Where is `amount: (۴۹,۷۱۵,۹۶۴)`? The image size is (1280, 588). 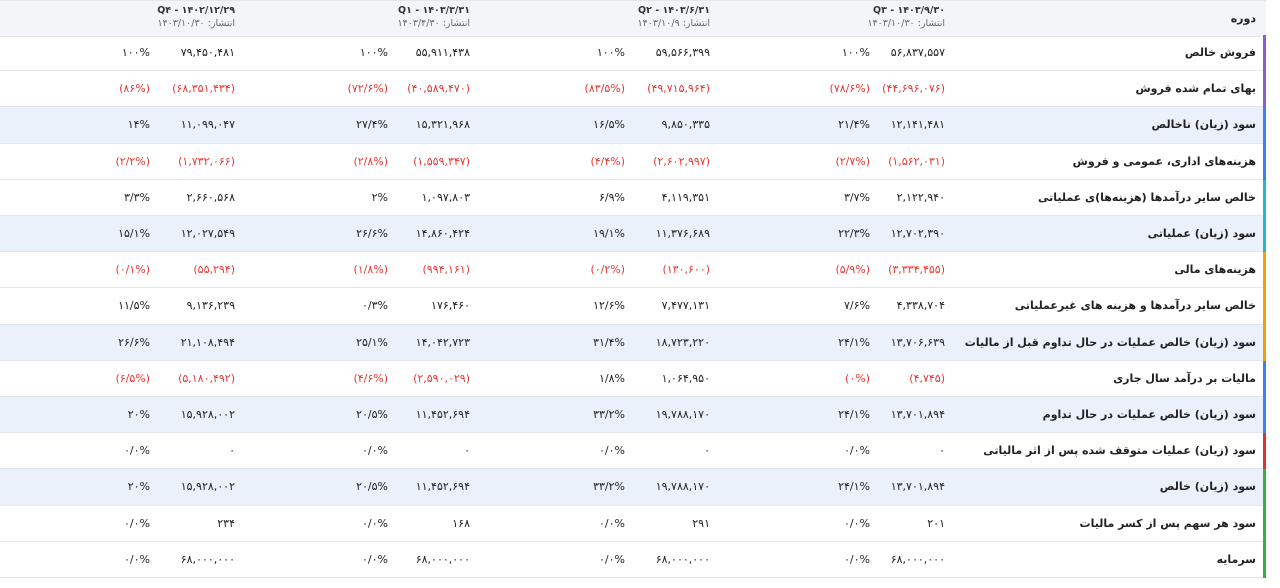 amount: (۴۹,۷۱۵,۹۶۴) is located at coordinates (678, 89).